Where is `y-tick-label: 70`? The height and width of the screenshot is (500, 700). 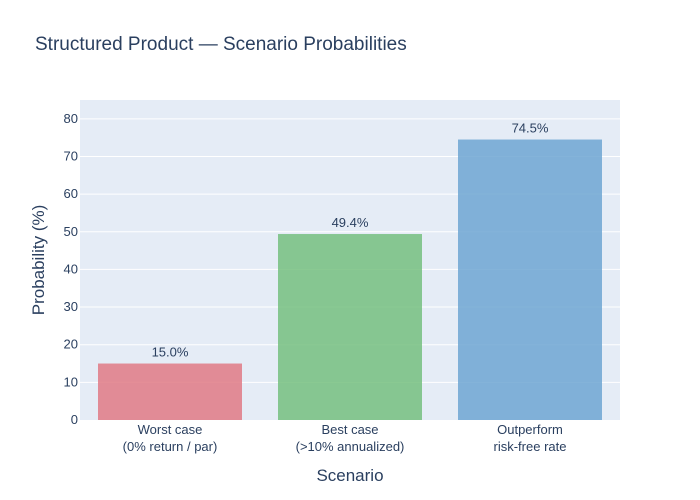
y-tick-label: 70 is located at coordinates (71, 155).